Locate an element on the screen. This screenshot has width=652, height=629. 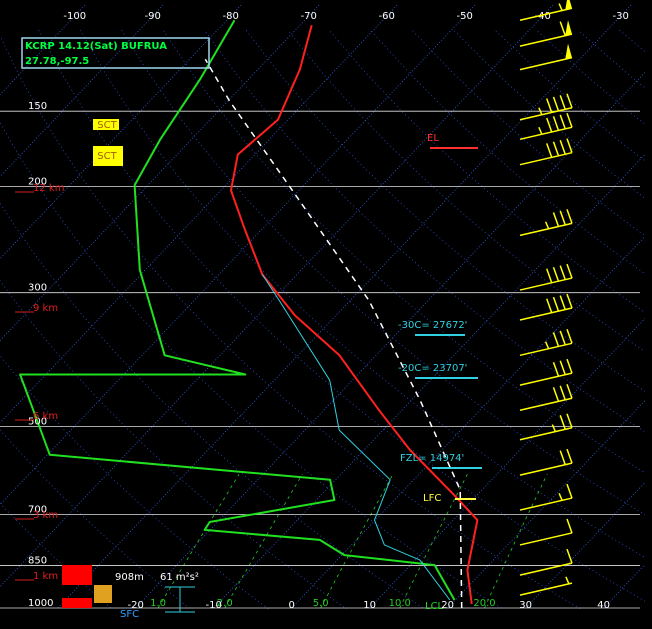
x-tick-label: -10 is located at coordinates (214, 605).